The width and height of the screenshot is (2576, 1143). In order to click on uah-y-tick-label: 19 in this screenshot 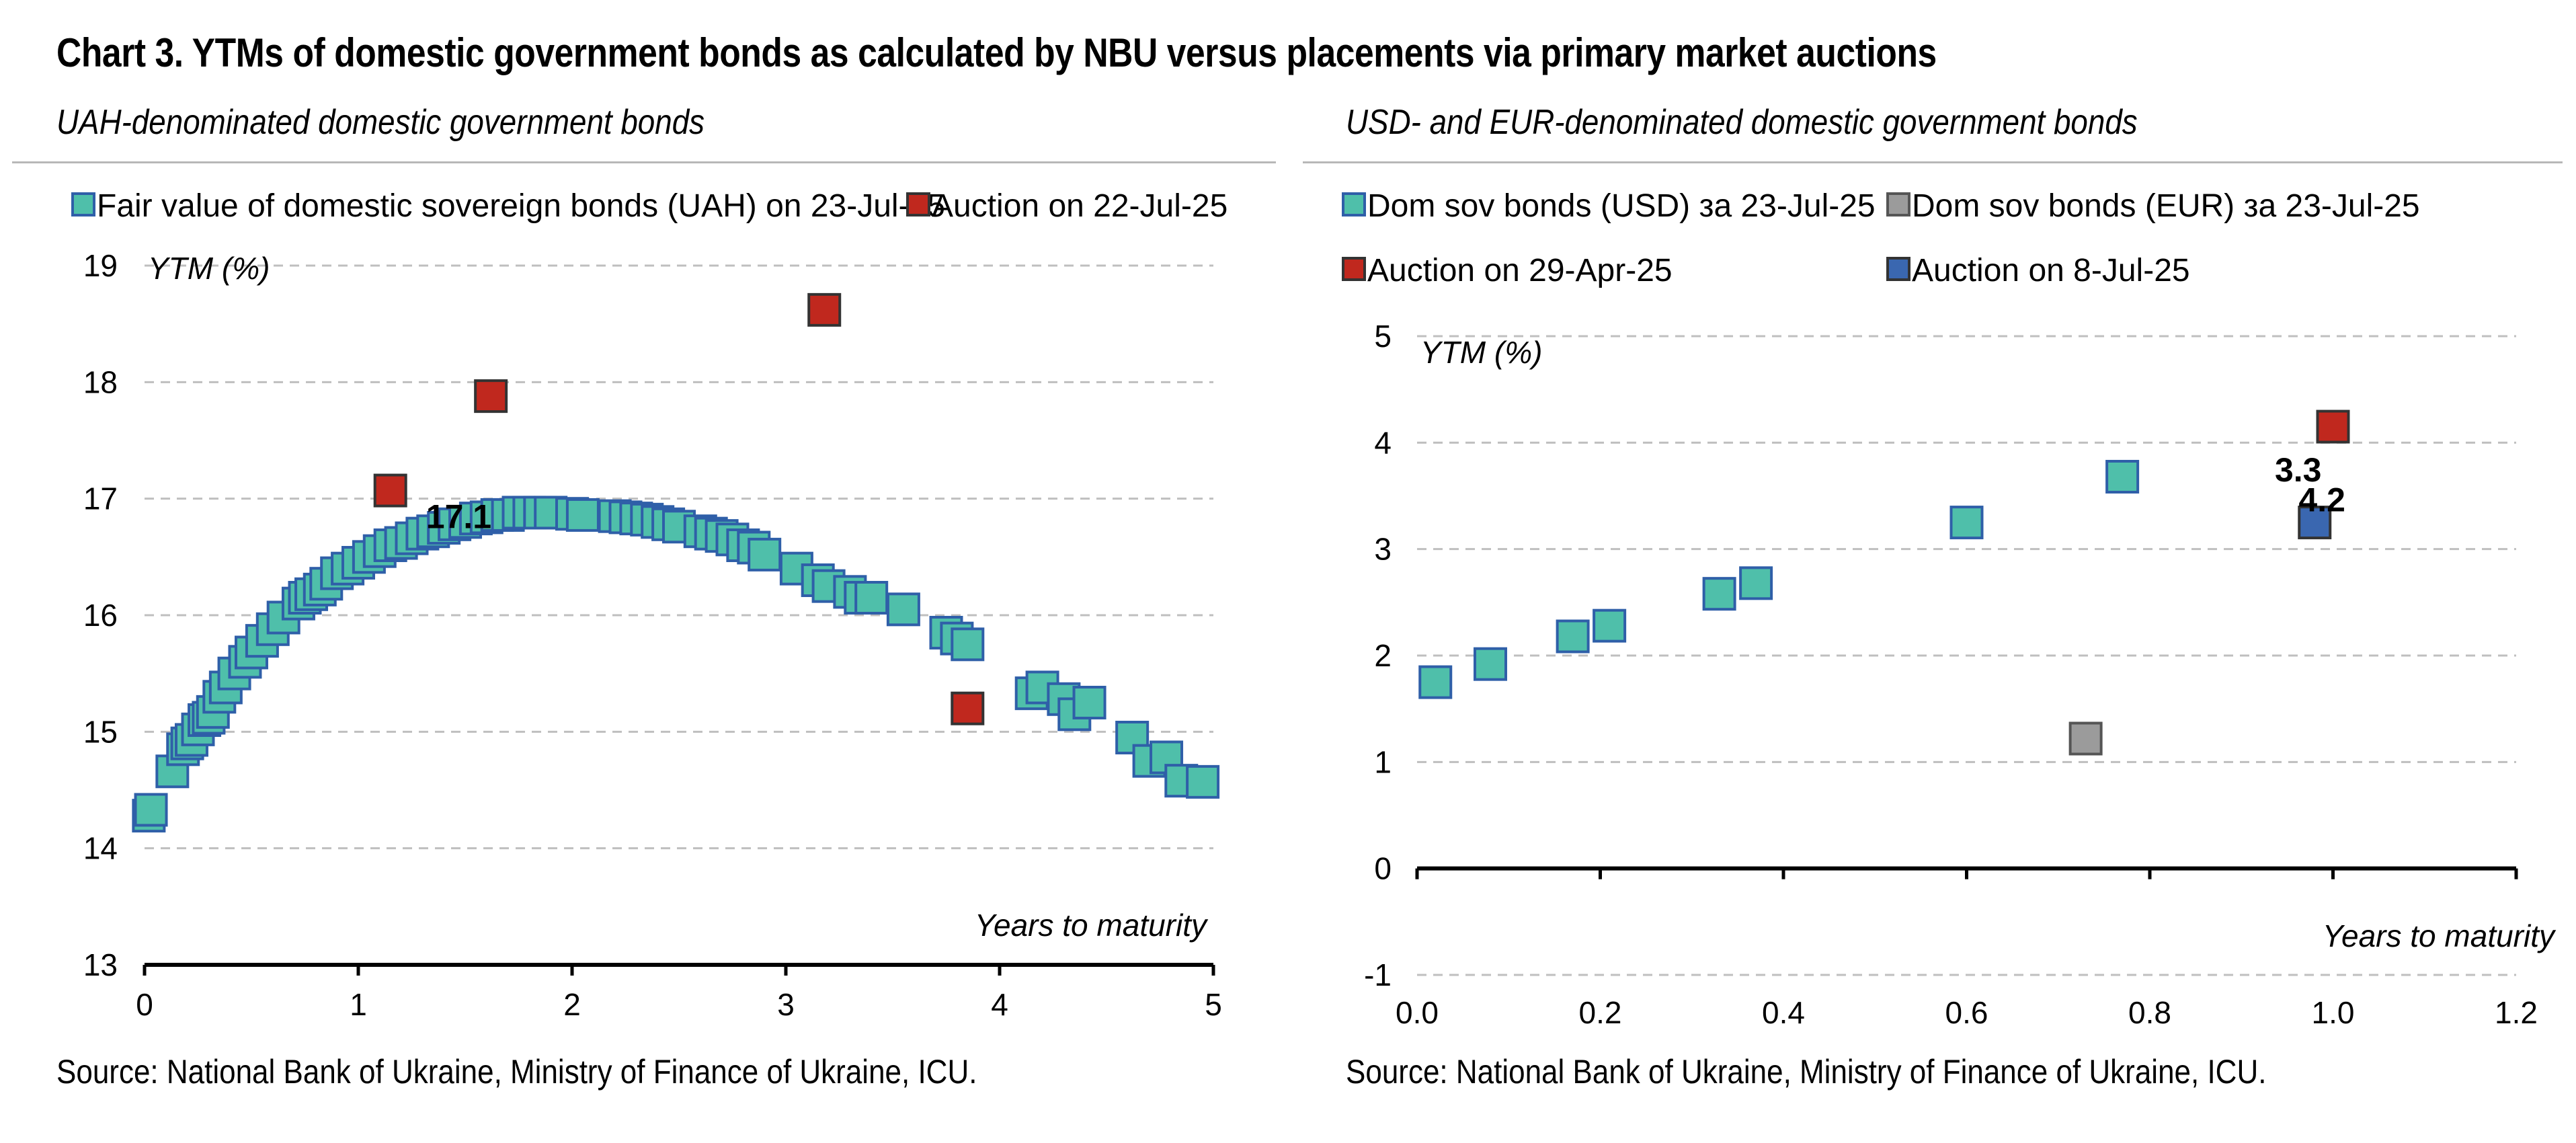, I will do `click(100, 265)`.